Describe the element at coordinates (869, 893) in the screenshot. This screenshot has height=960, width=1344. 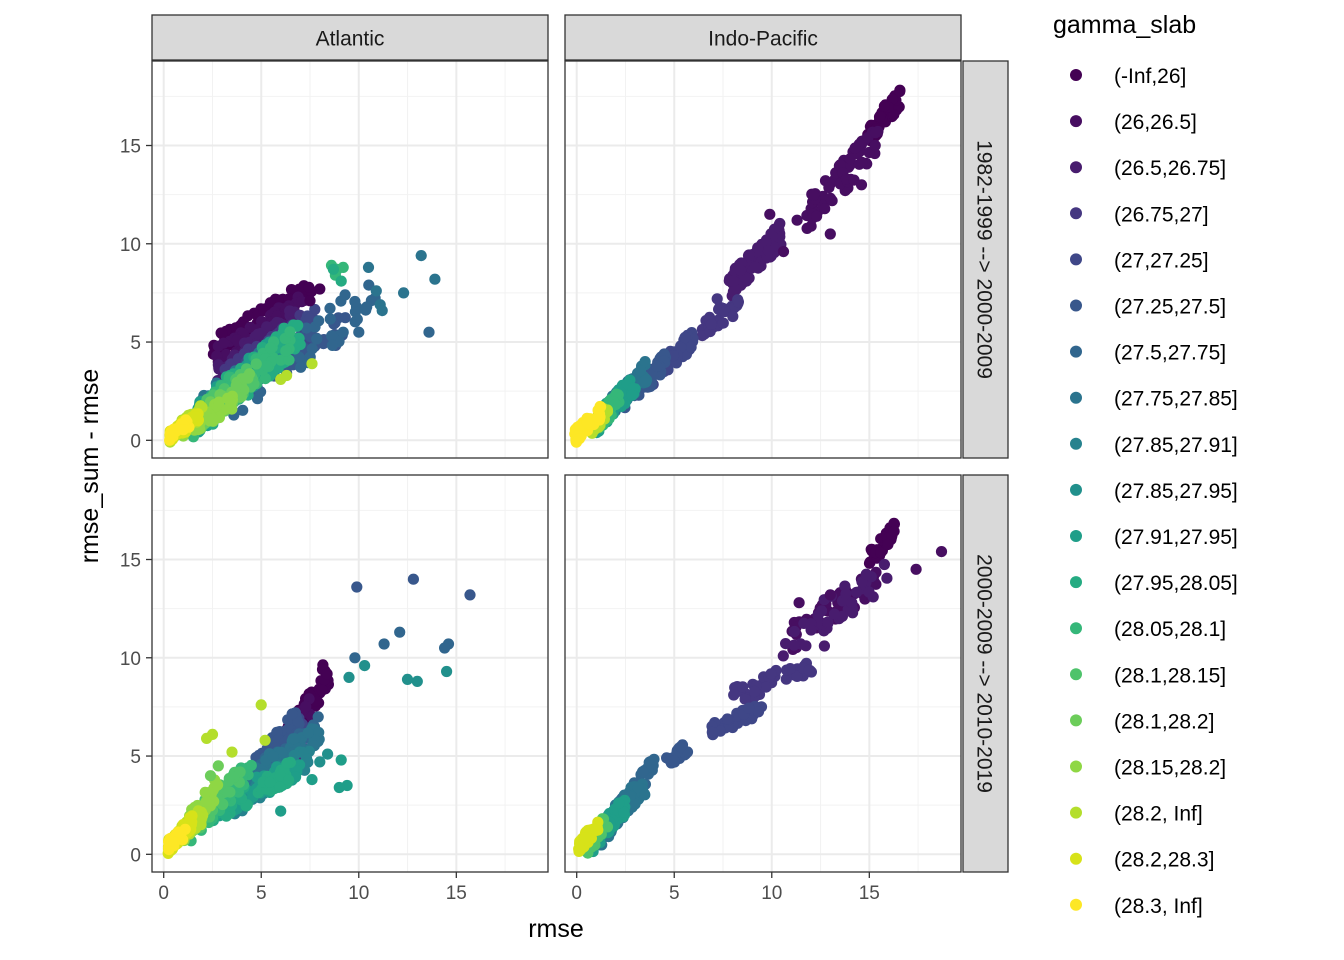
I see `x-tick-label: 15` at that location.